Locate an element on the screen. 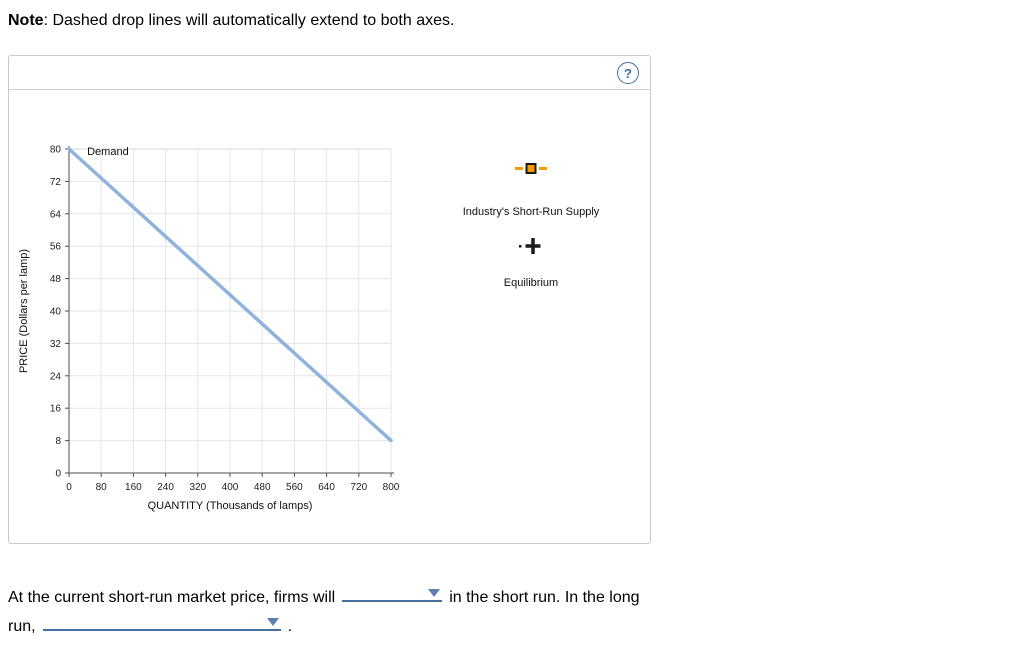 The image size is (1016, 658). panel-header: ? is located at coordinates (329, 73).